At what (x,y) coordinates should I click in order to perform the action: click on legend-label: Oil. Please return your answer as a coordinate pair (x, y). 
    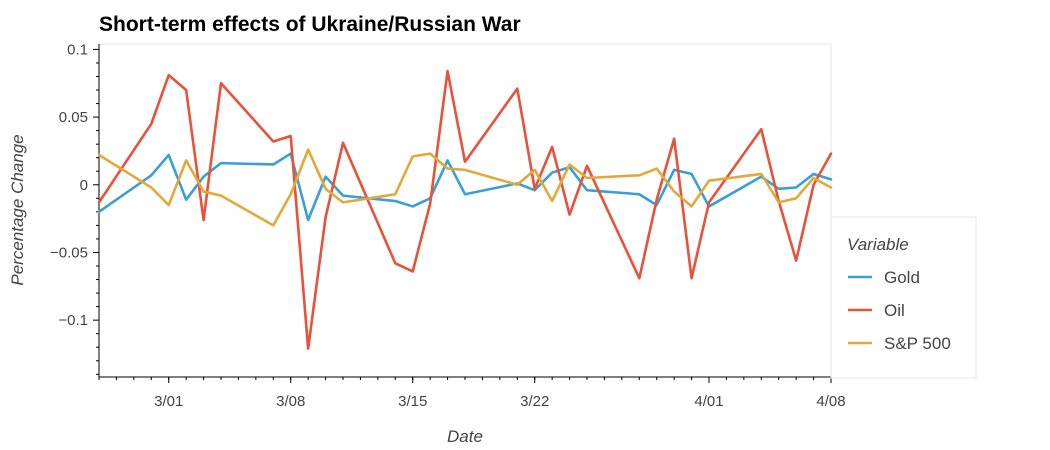
    Looking at the image, I should click on (894, 310).